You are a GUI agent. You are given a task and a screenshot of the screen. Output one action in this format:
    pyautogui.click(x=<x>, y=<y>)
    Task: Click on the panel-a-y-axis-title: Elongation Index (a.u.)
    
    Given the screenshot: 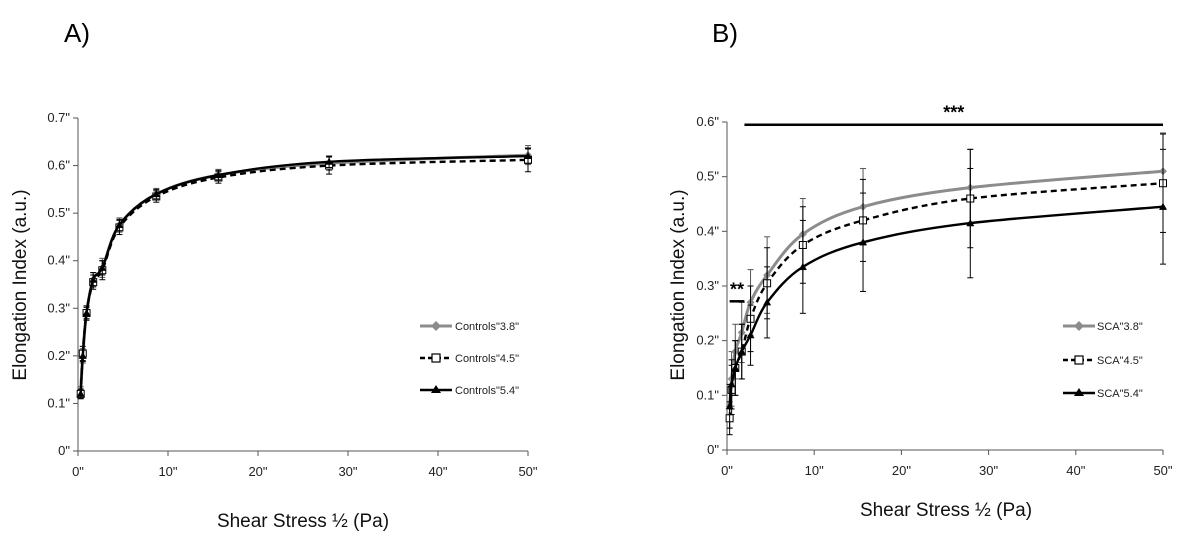 What is the action you would take?
    pyautogui.click(x=20, y=284)
    